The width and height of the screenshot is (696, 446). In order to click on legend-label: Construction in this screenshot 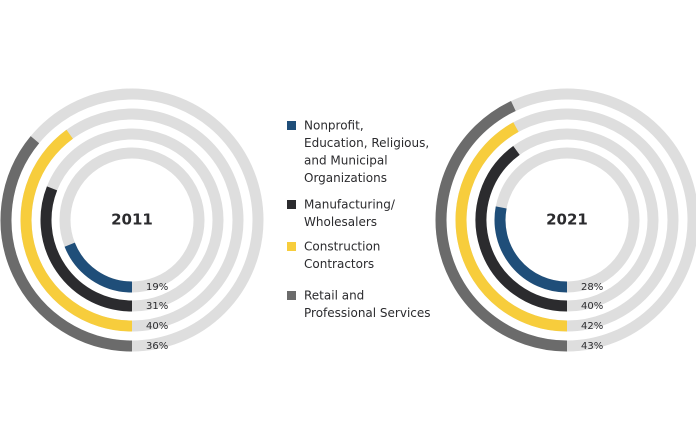, I will do `click(342, 247)`.